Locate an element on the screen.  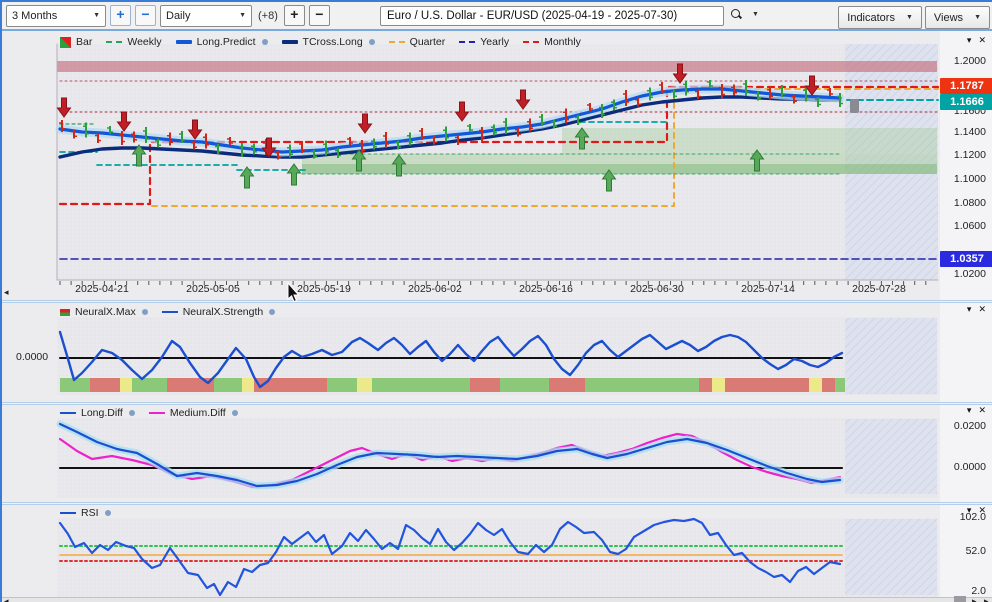
rsi-legend: RSI is located at coordinates (85, 513).